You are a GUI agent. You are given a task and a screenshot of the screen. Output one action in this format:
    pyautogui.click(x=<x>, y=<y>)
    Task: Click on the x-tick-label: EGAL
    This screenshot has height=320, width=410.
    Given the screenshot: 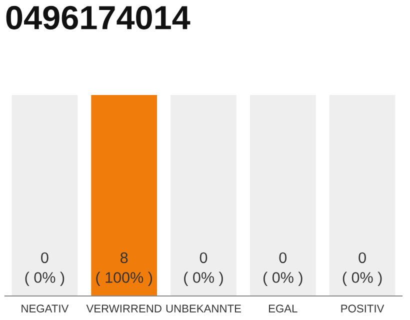 What is the action you would take?
    pyautogui.click(x=283, y=308)
    